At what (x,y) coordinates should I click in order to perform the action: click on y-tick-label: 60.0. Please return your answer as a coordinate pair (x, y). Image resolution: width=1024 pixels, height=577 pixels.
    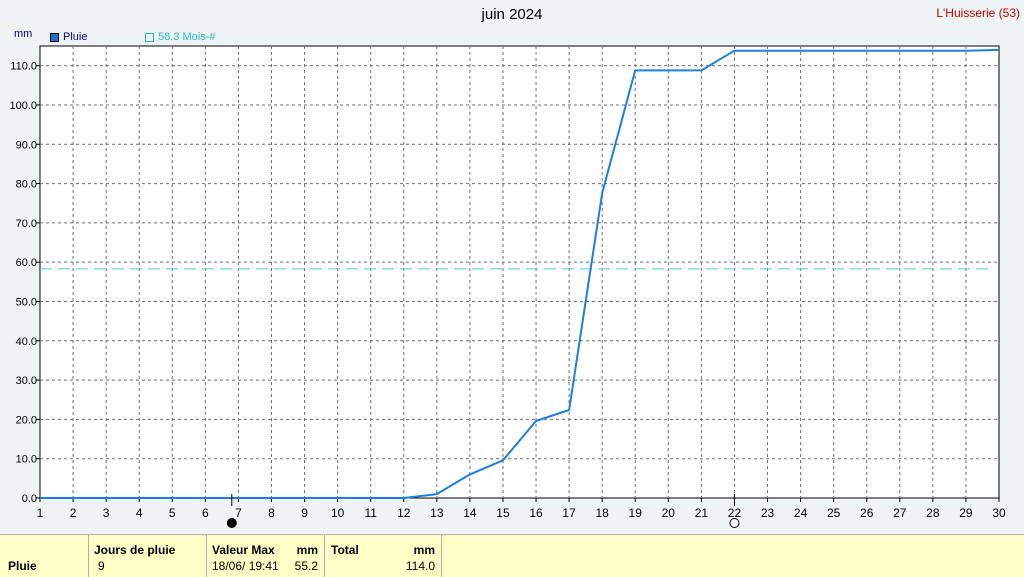
    Looking at the image, I should click on (26, 263).